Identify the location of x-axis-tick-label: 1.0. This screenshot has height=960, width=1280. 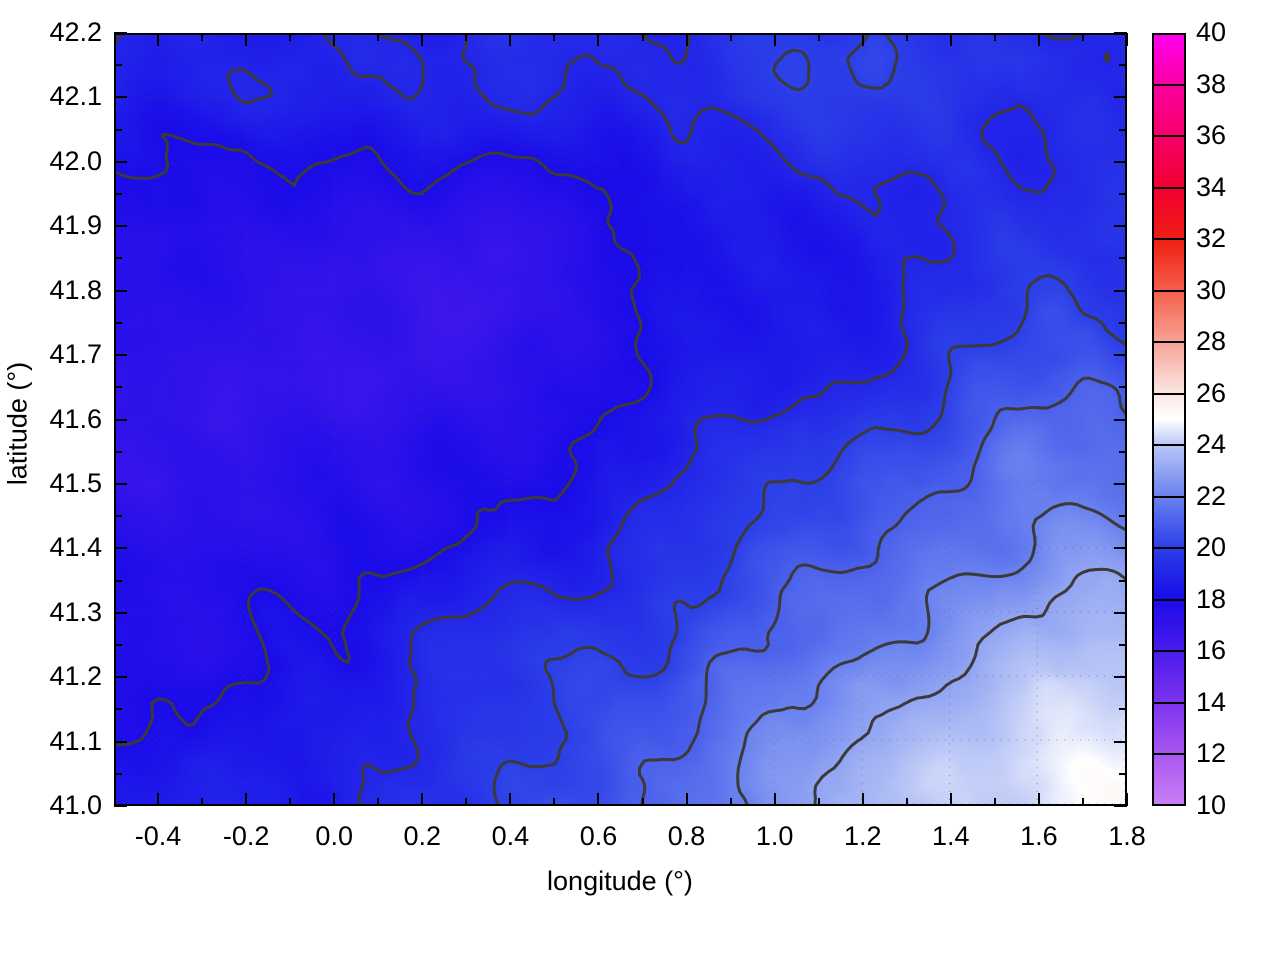
(774, 836).